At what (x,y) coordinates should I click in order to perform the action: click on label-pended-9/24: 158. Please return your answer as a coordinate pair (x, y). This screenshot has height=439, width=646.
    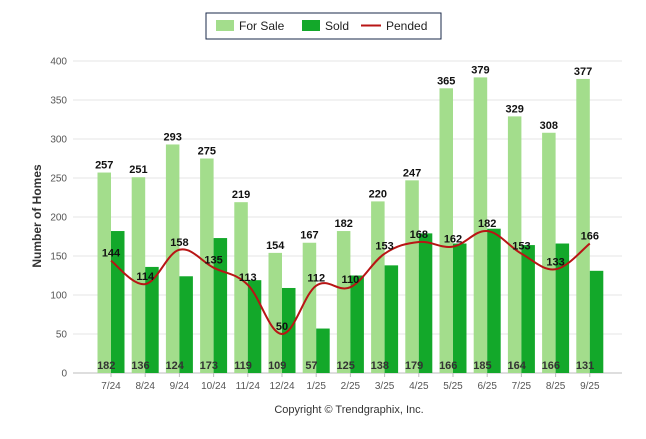
    Looking at the image, I should click on (179, 243).